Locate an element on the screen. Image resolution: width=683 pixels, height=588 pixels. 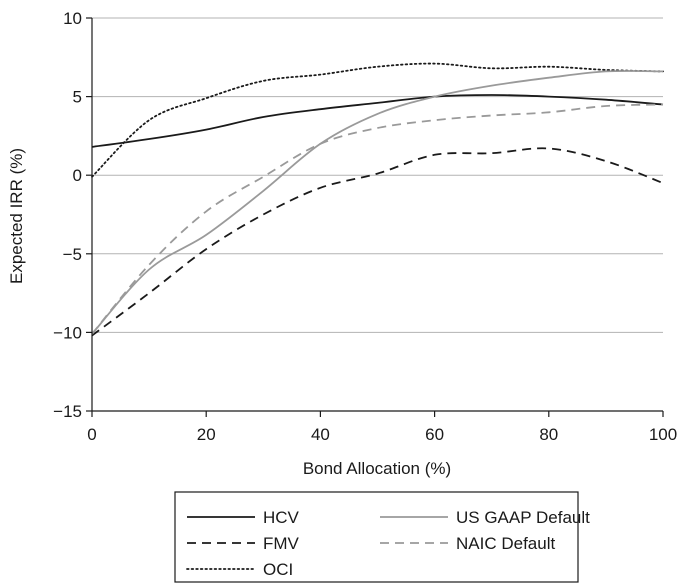
legend: HCV FMV OCI US GAAP Default NAIC Default is located at coordinates (382, 537).